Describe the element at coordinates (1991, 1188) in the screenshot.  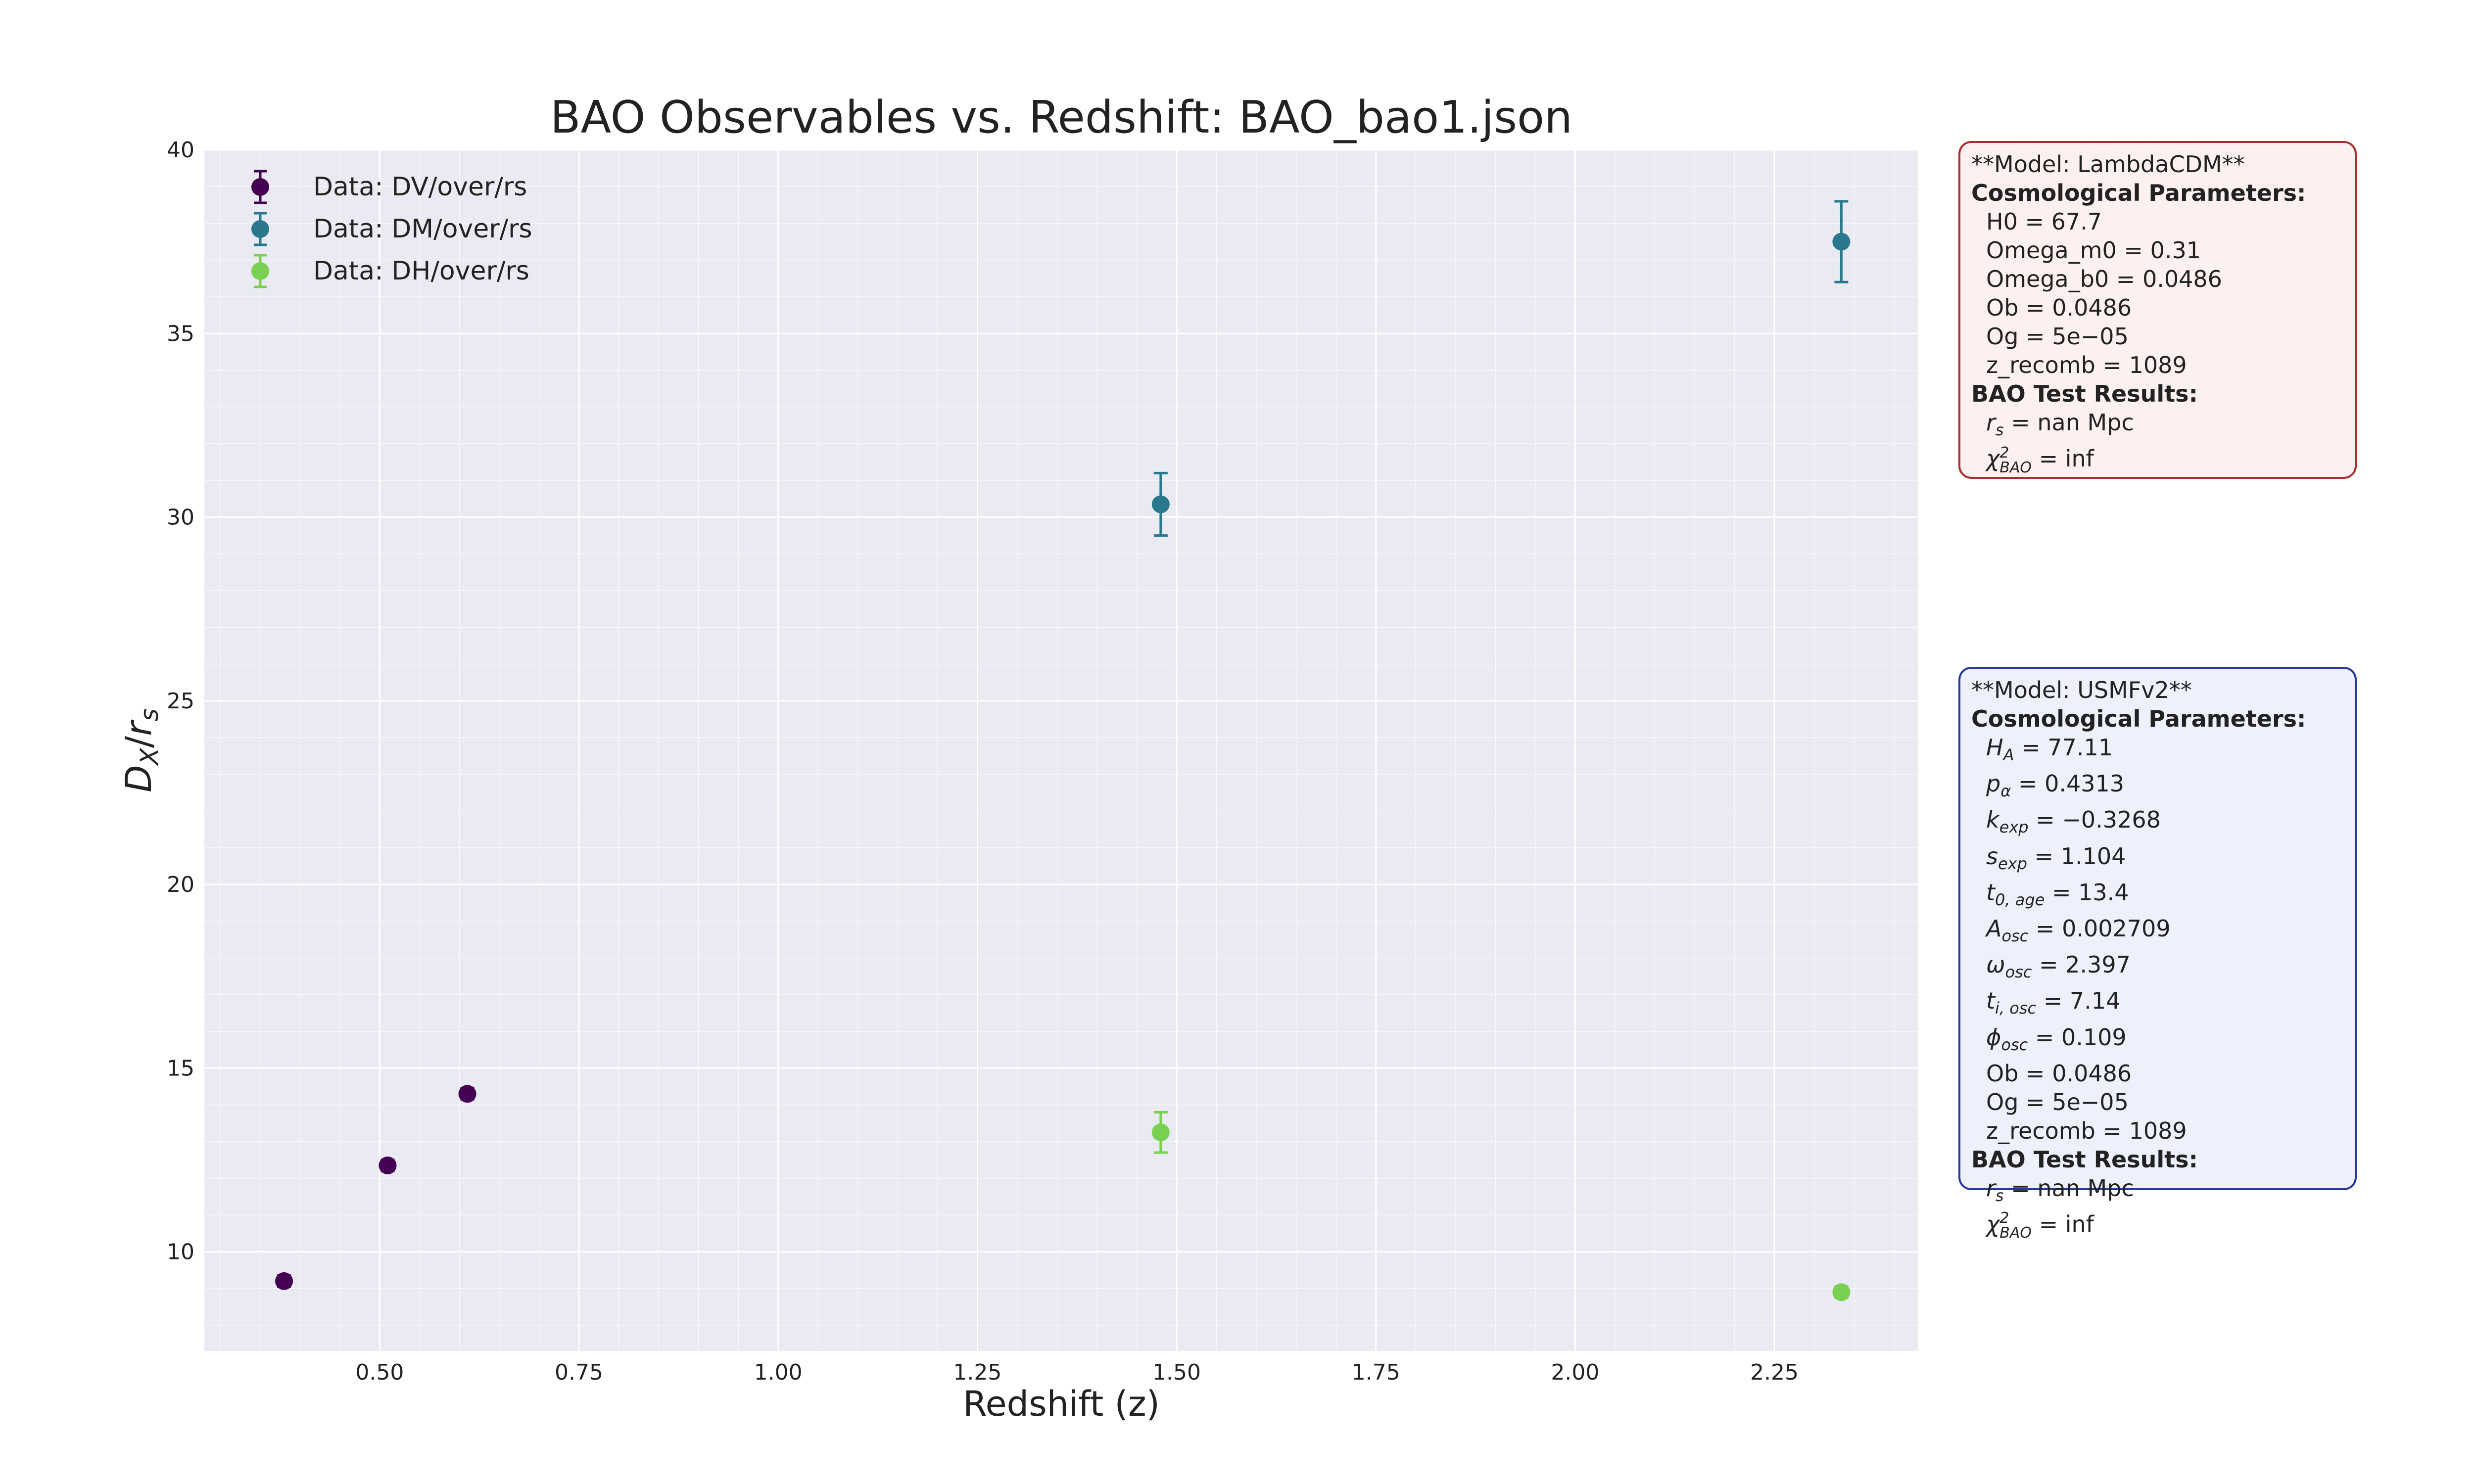
I see `usmf-rs-sym: r` at that location.